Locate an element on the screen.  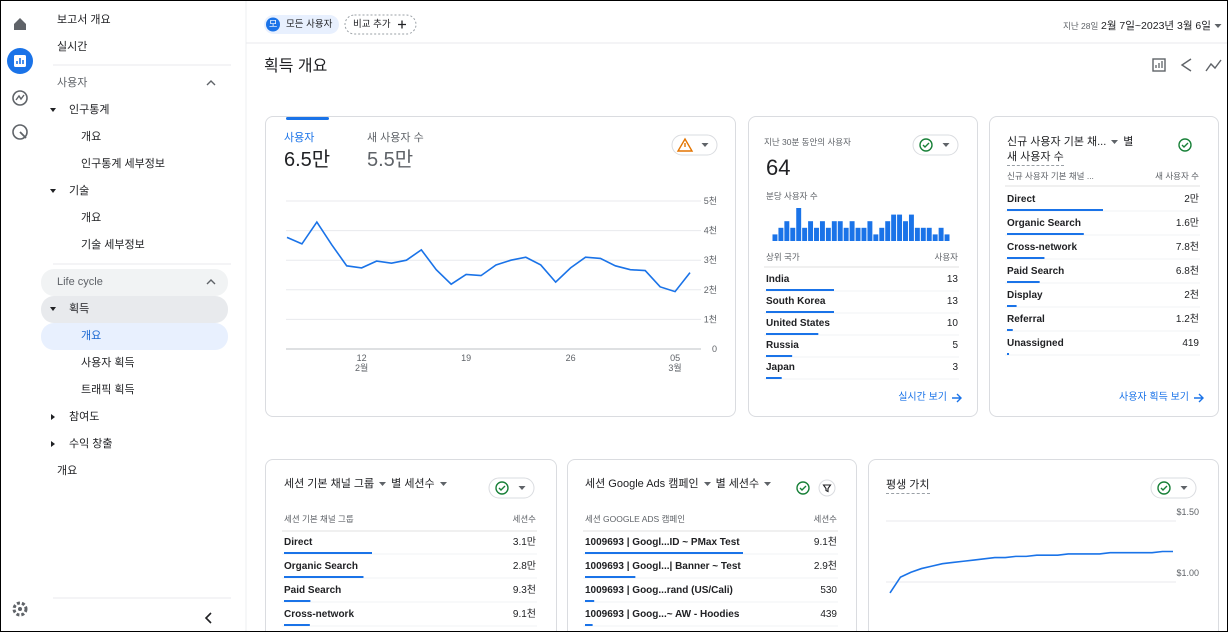
new-users-card is located at coordinates (1104, 266).